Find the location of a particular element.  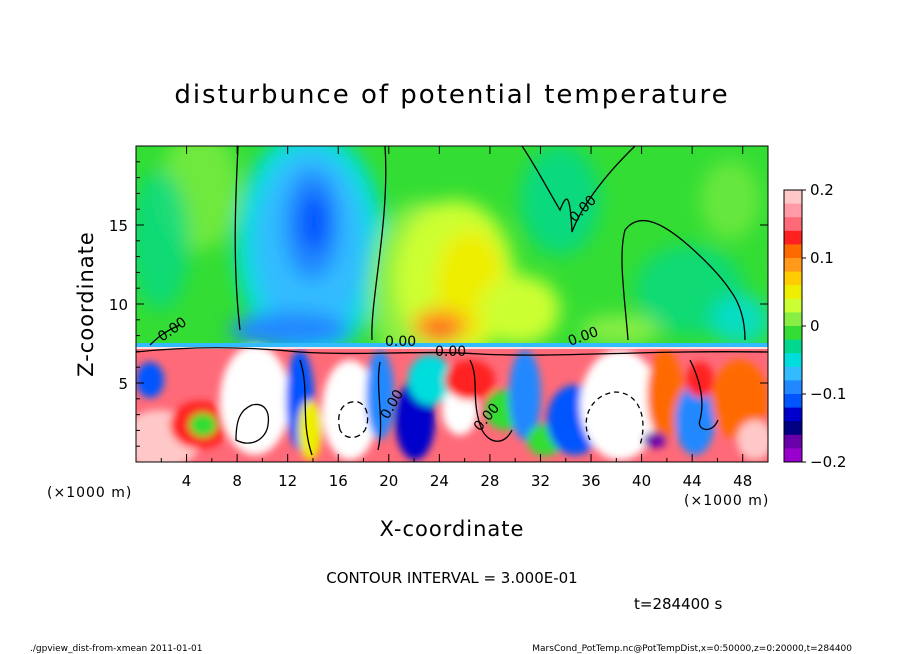

colorbar-tick-label: 0.1 is located at coordinates (822, 258).